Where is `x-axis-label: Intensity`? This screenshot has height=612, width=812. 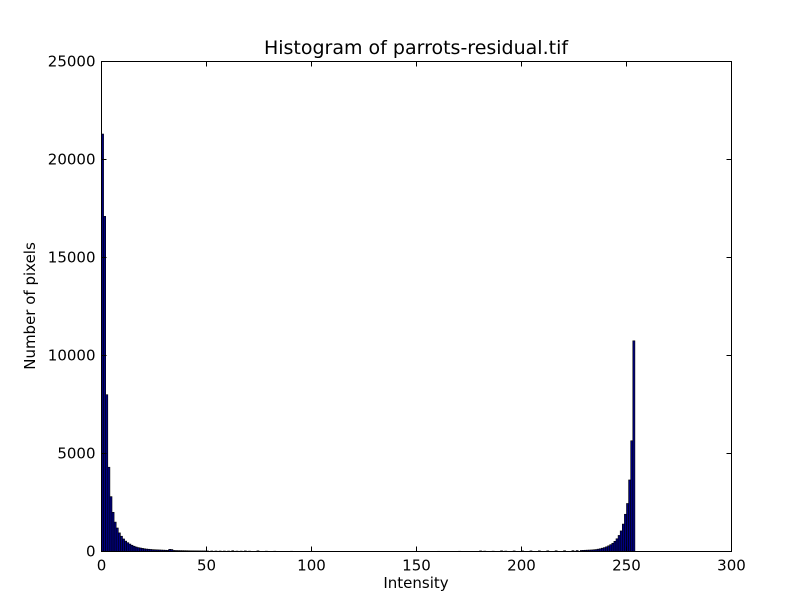
x-axis-label: Intensity is located at coordinates (415, 583).